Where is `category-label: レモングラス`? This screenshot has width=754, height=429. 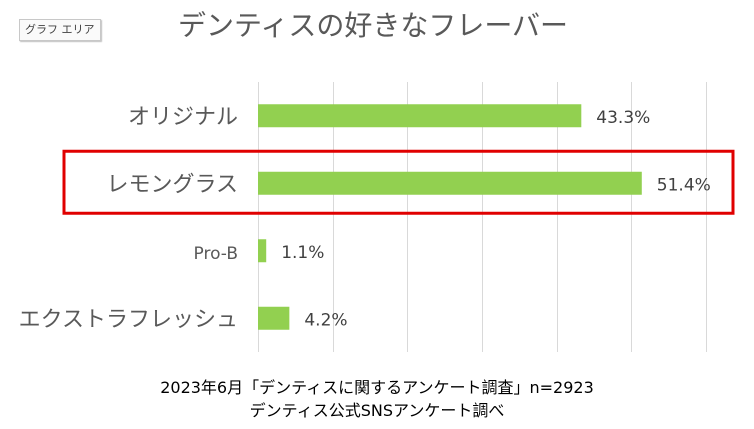
category-label: レモングラス is located at coordinates (172, 184).